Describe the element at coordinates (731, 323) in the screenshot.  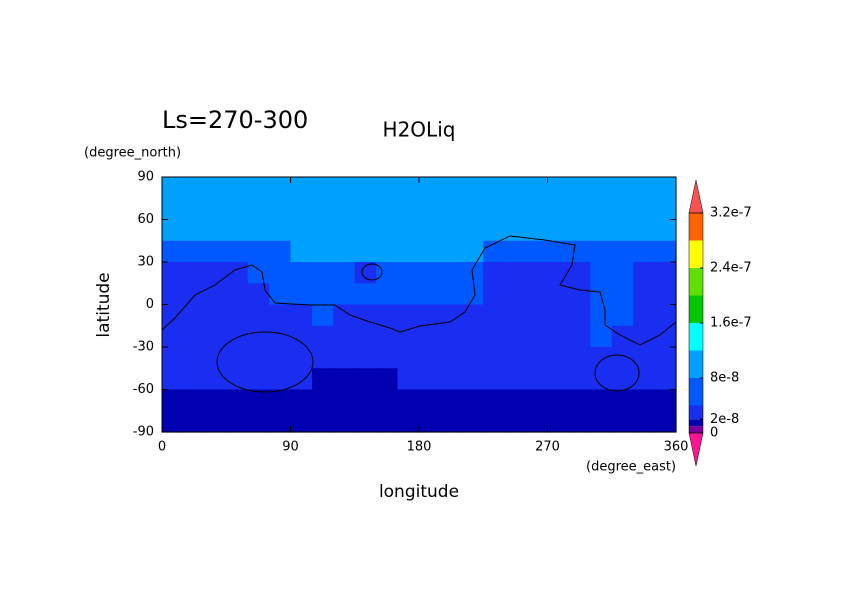
I see `colorbar-tick-label: 1.6e-7` at that location.